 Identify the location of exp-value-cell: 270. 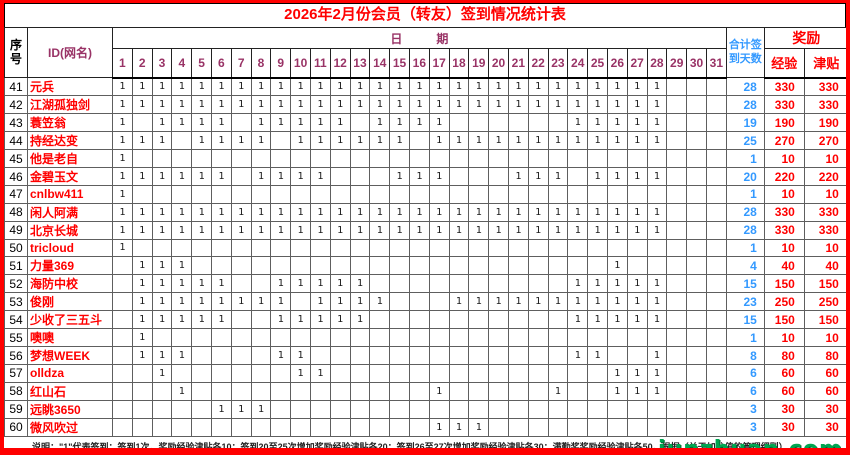
(784, 140).